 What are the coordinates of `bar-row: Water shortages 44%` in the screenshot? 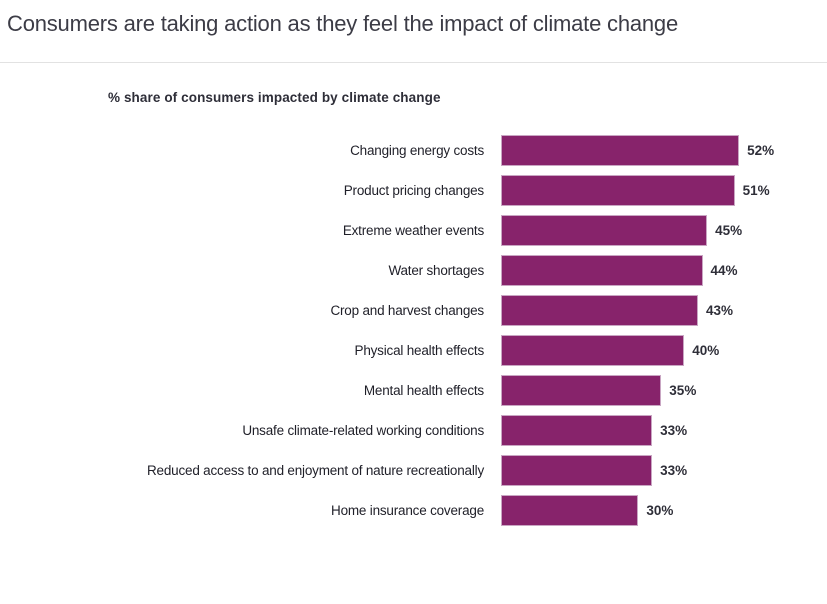 It's located at (467, 270).